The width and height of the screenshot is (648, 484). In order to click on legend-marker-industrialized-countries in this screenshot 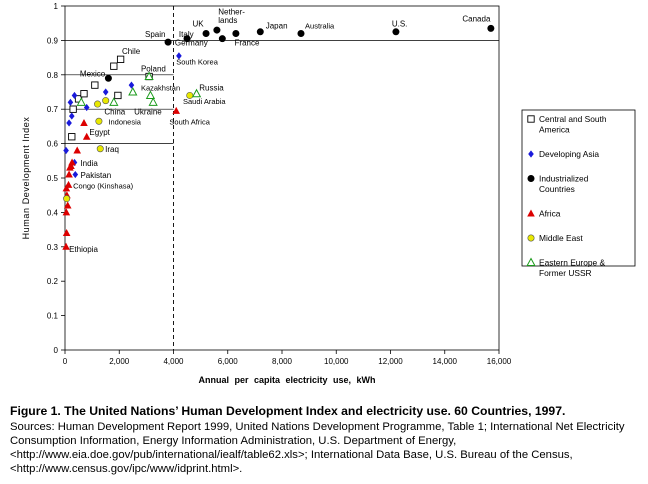, I will do `click(531, 179)`.